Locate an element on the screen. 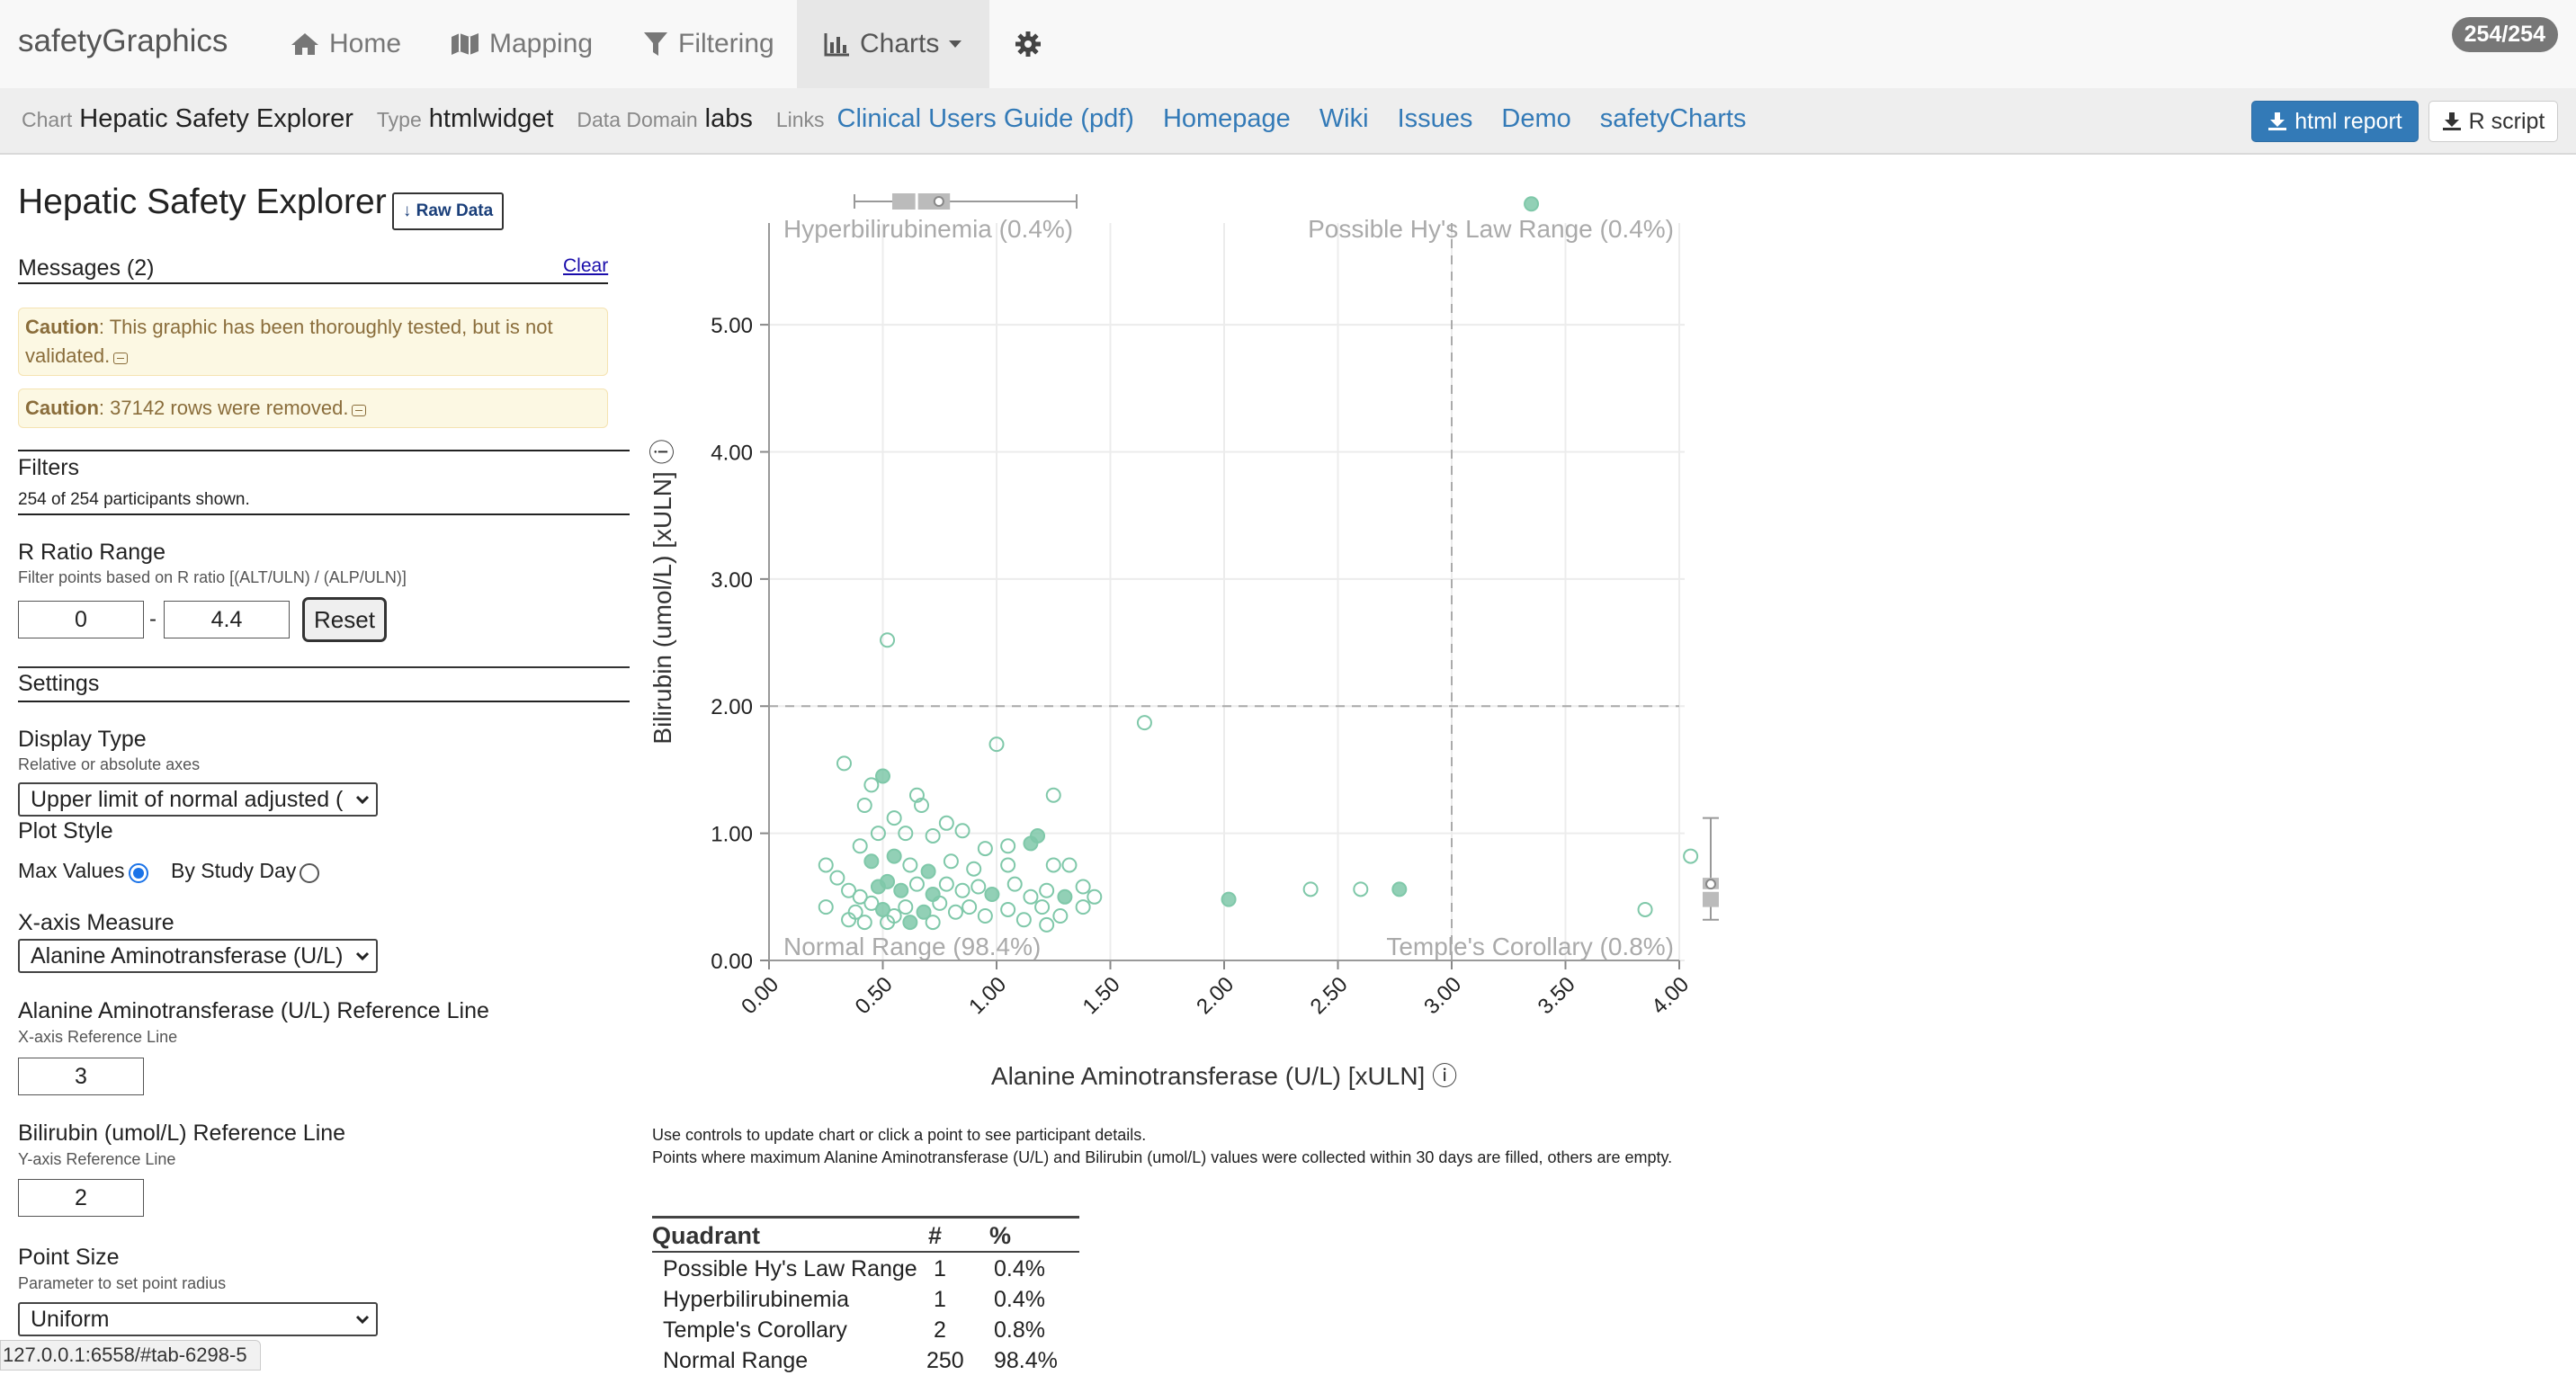 The height and width of the screenshot is (1375, 2576). x-measure-select: Alanine Aminotransferase (U/L) is located at coordinates (198, 956).